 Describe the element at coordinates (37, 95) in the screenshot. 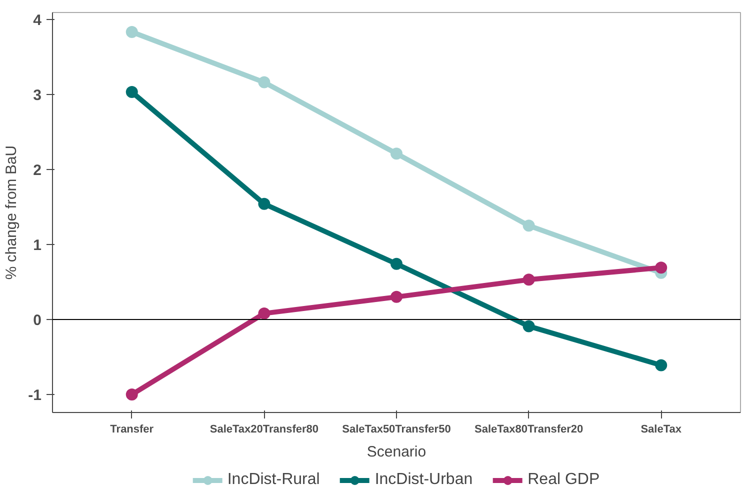

I see `y-tick-label: 3` at that location.